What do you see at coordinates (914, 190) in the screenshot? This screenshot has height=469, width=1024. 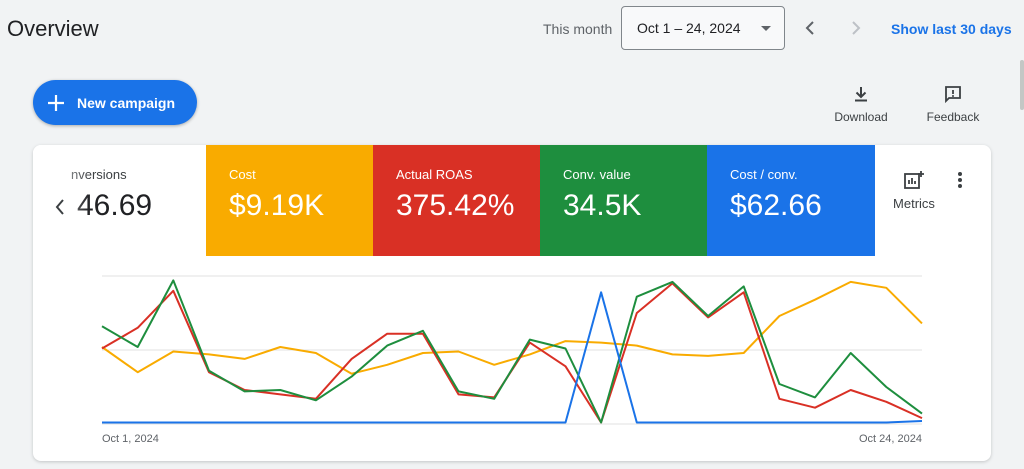 I see `metrics-button: Metrics` at bounding box center [914, 190].